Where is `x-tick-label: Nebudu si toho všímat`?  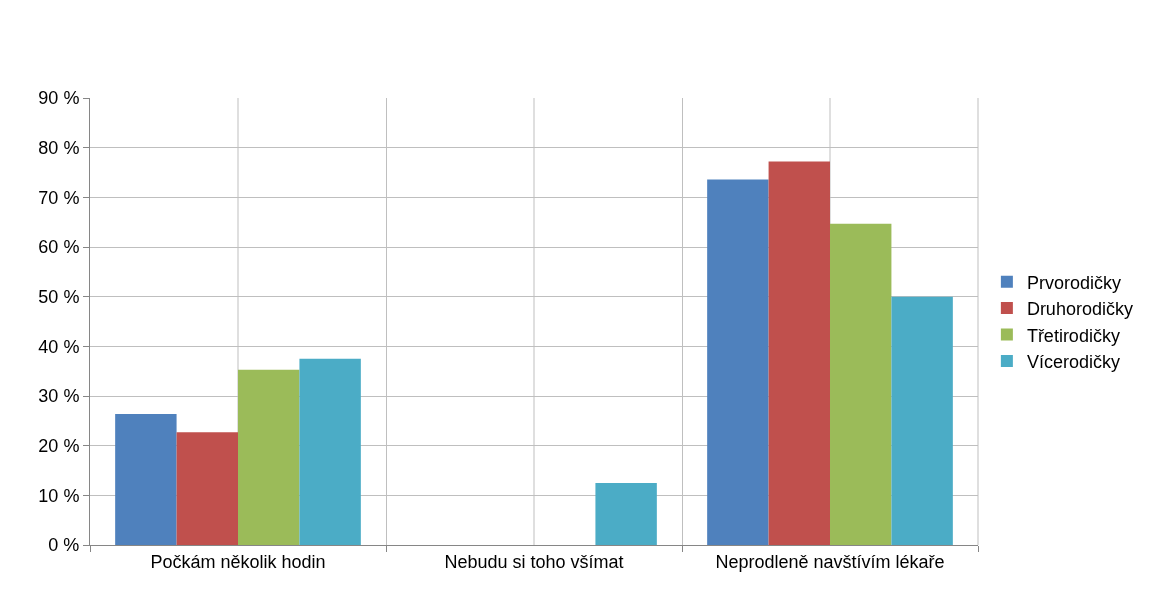
x-tick-label: Nebudu si toho všímat is located at coordinates (534, 561).